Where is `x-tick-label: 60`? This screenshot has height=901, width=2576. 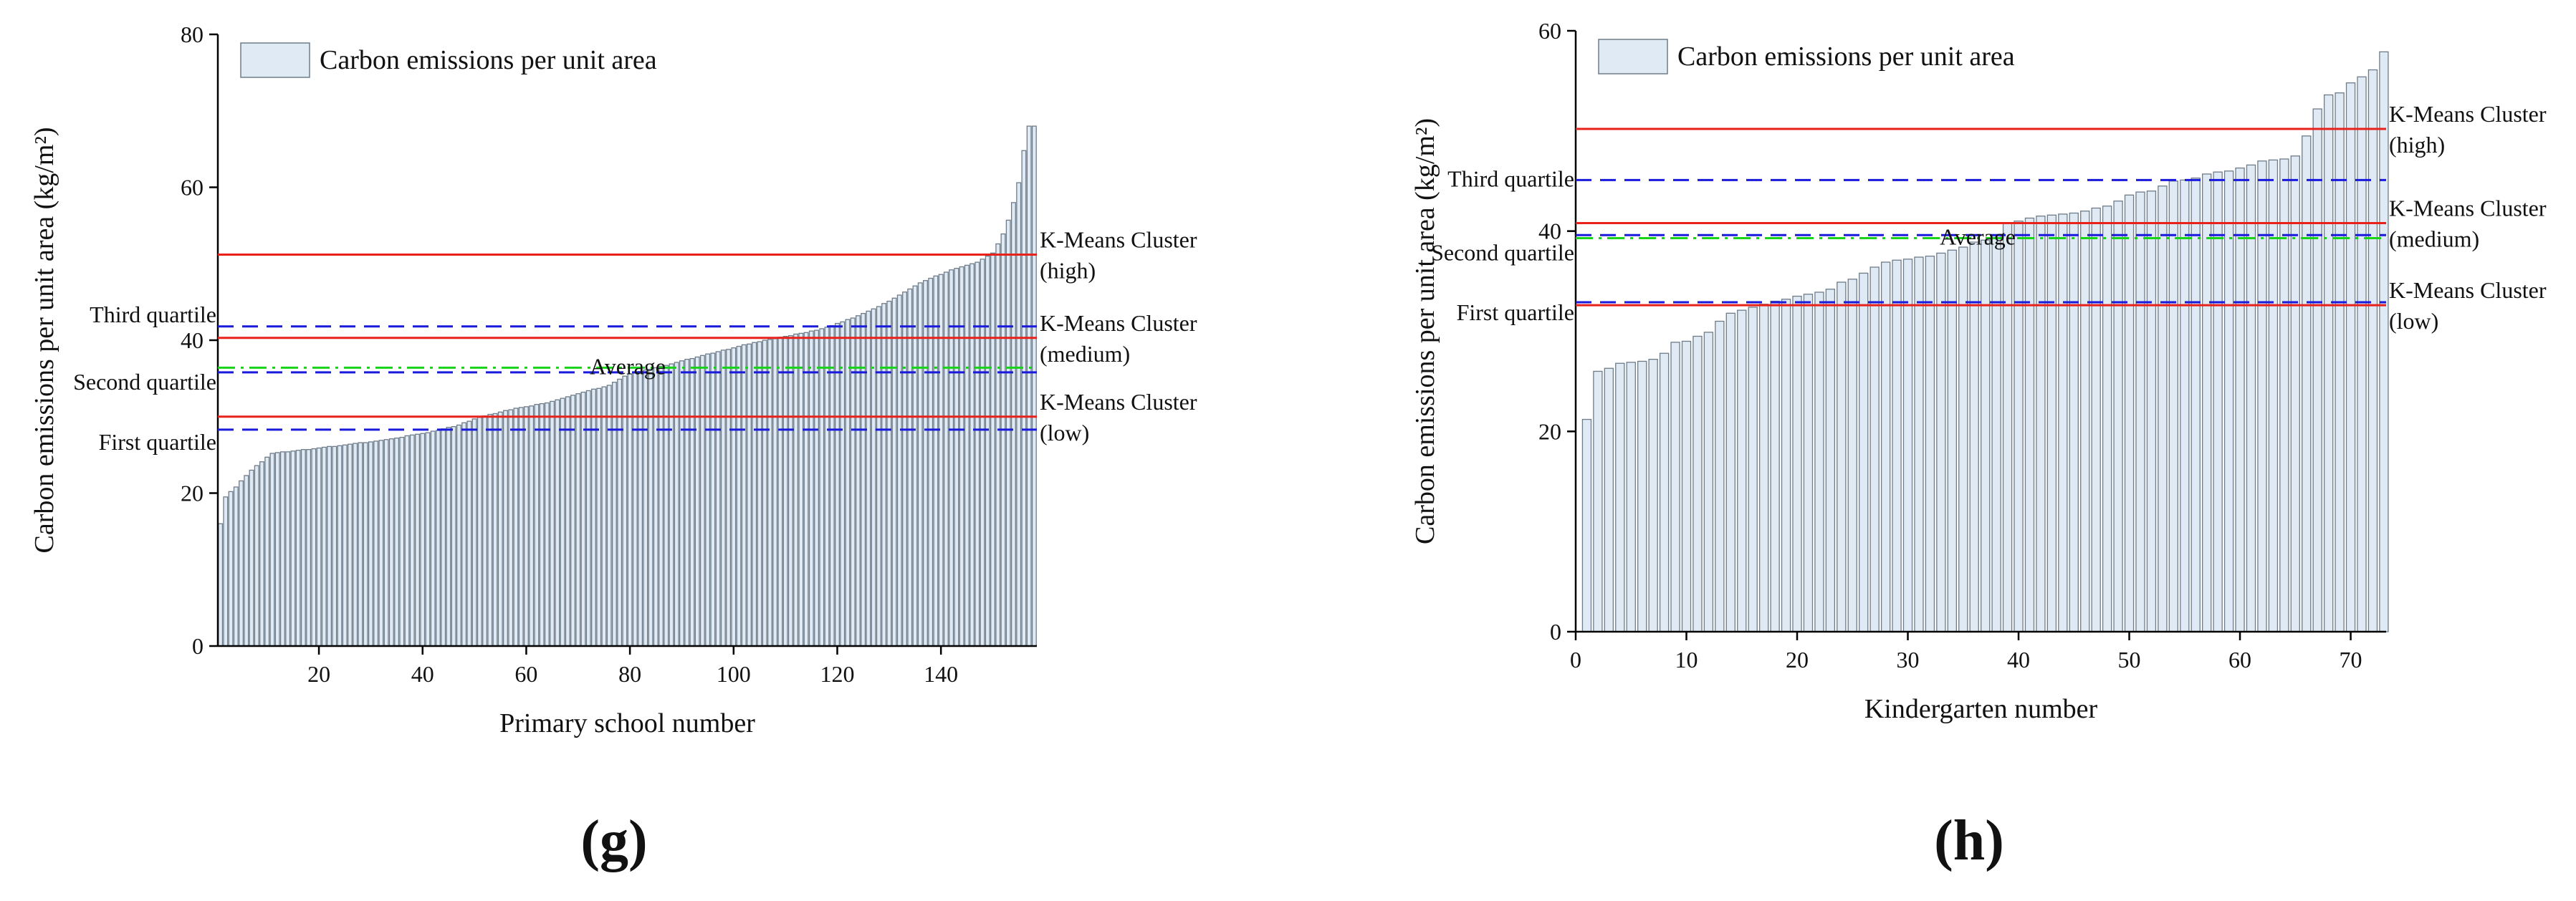 x-tick-label: 60 is located at coordinates (2239, 660).